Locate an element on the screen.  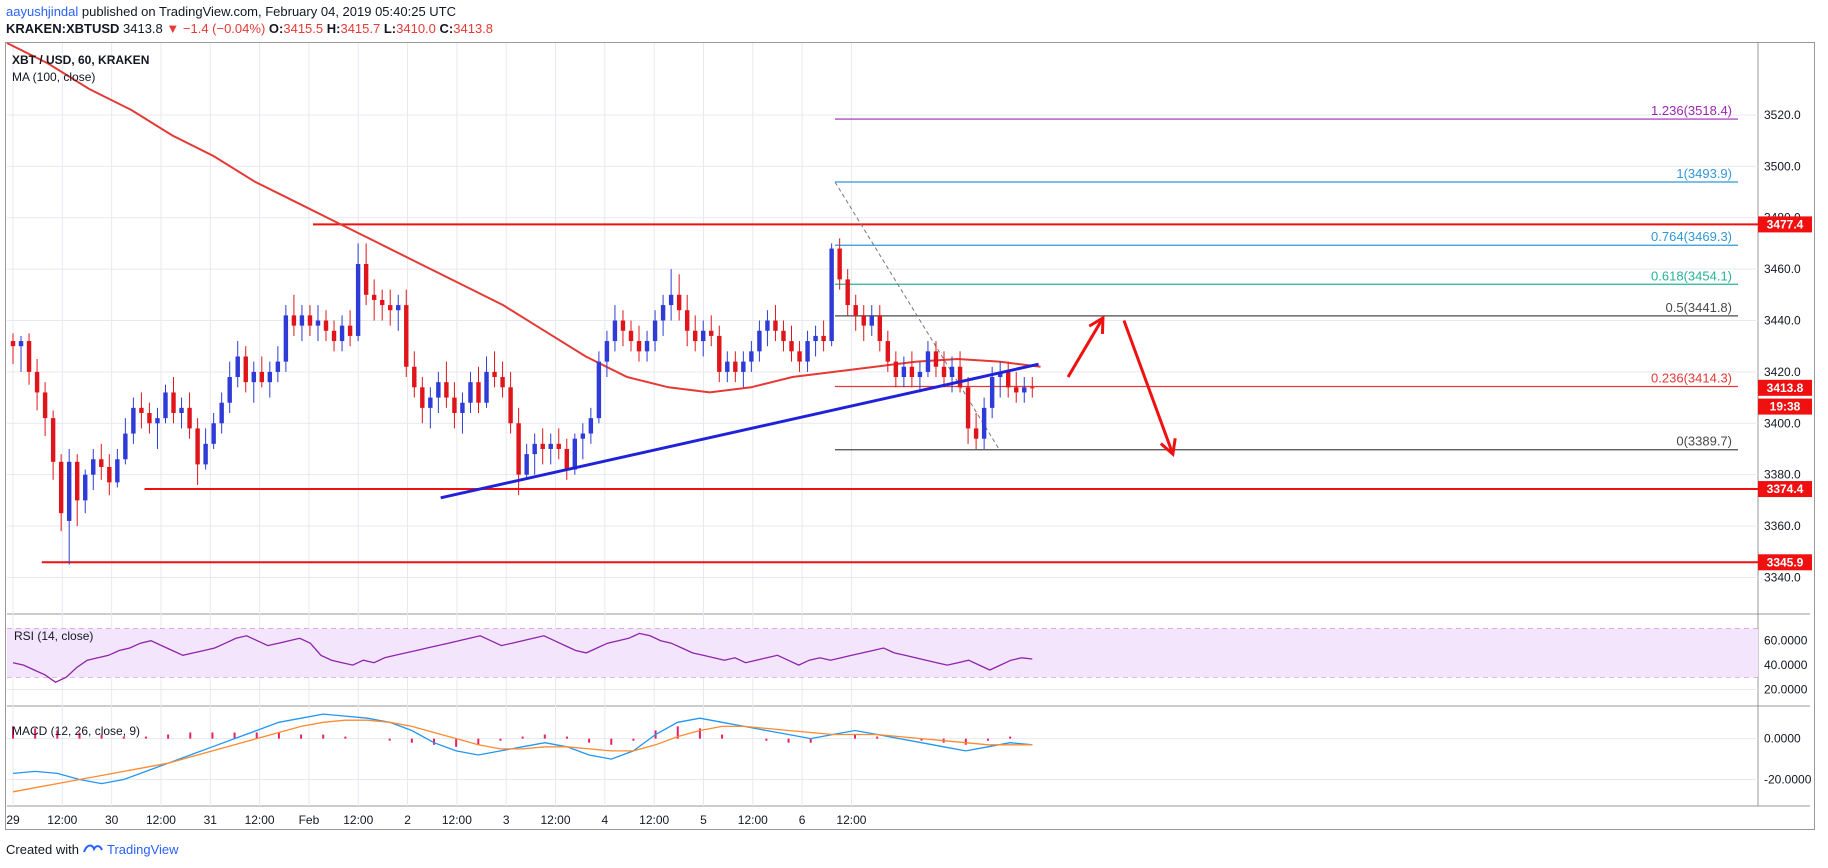
close-label: C: is located at coordinates (446, 28).